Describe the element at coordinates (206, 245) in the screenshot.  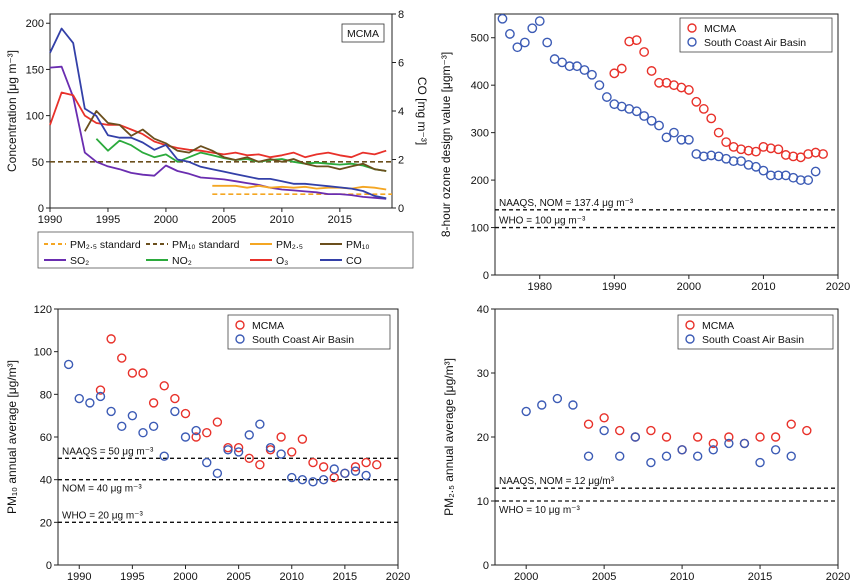
I see `legend-label-pm10_std: PM₁₀ standard` at that location.